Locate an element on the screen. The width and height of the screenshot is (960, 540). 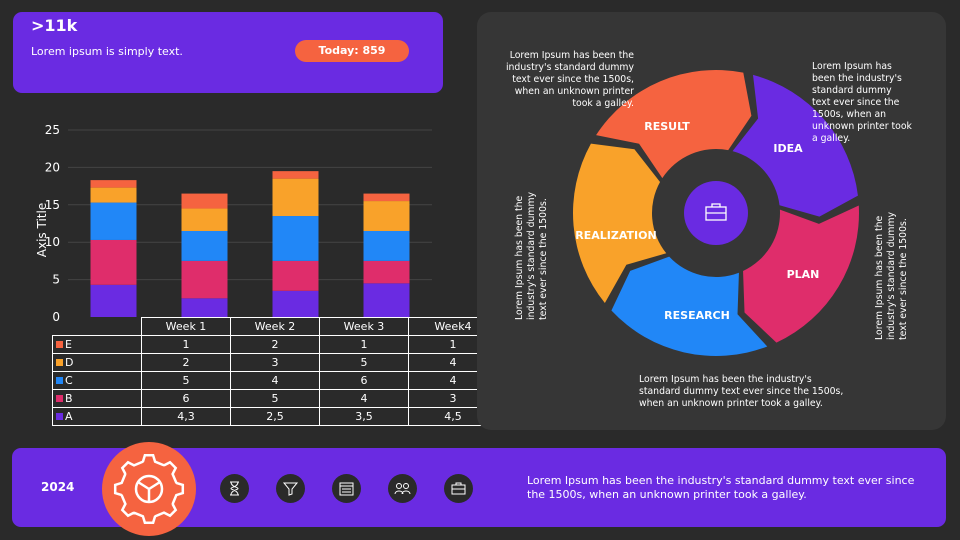
cycle-segment-plan is located at coordinates (801, 274).